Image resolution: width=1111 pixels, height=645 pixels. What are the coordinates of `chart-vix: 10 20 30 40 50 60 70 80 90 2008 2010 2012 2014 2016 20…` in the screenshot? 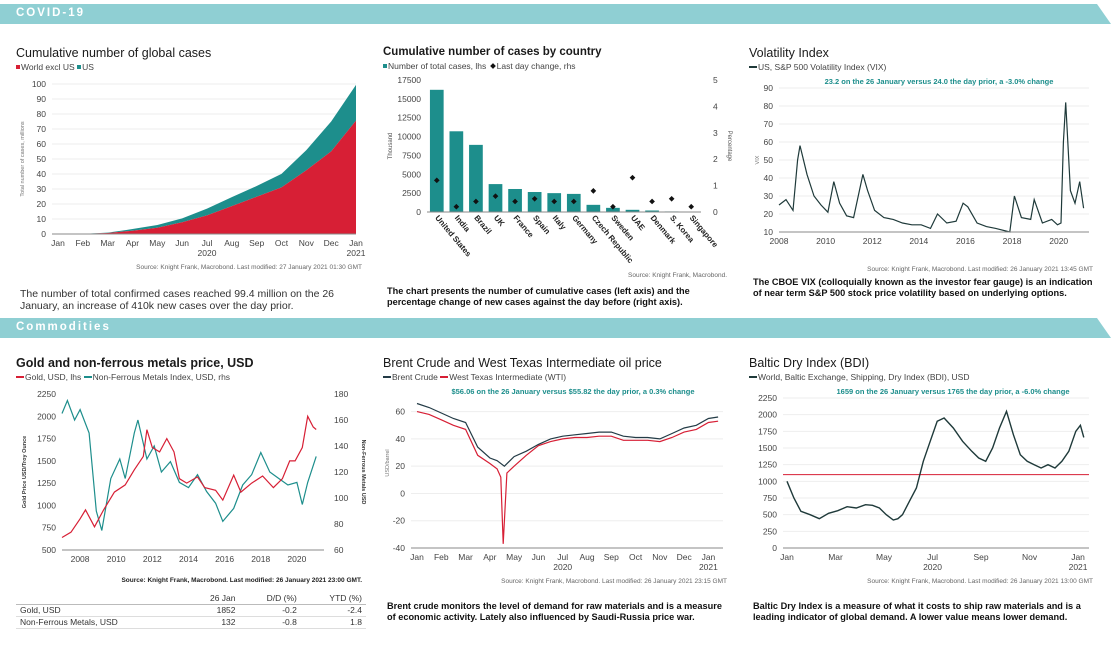 It's located at (922, 161).